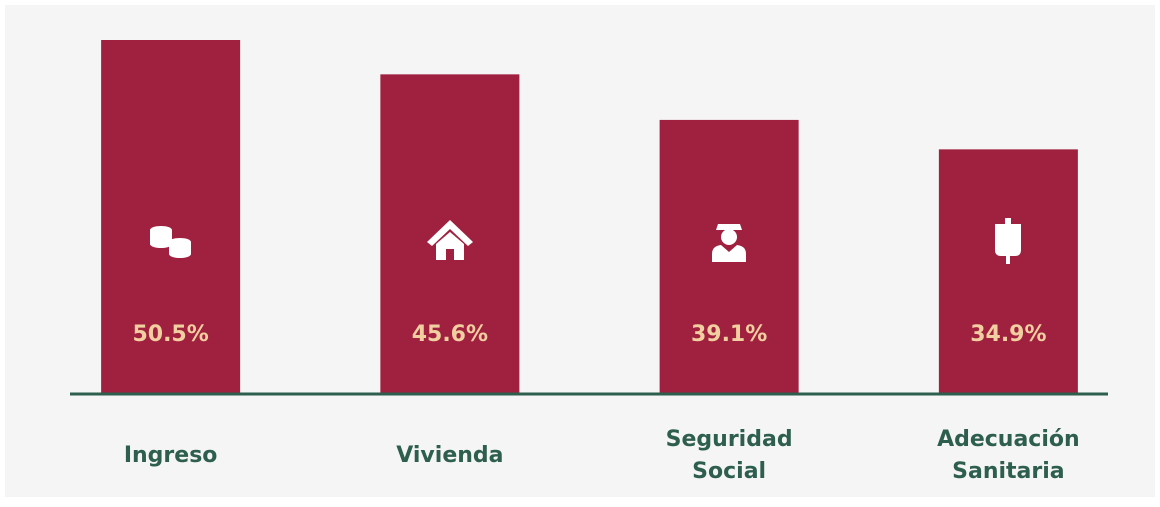  I want to click on house-icon, so click(450, 240).